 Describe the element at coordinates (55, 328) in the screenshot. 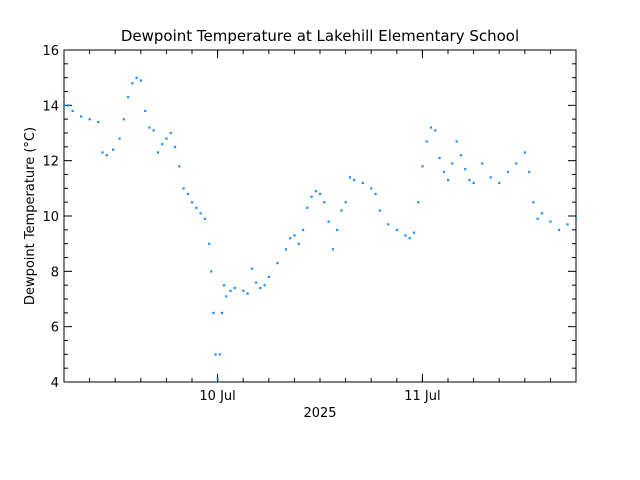

I see `y-tick-label: 6` at that location.